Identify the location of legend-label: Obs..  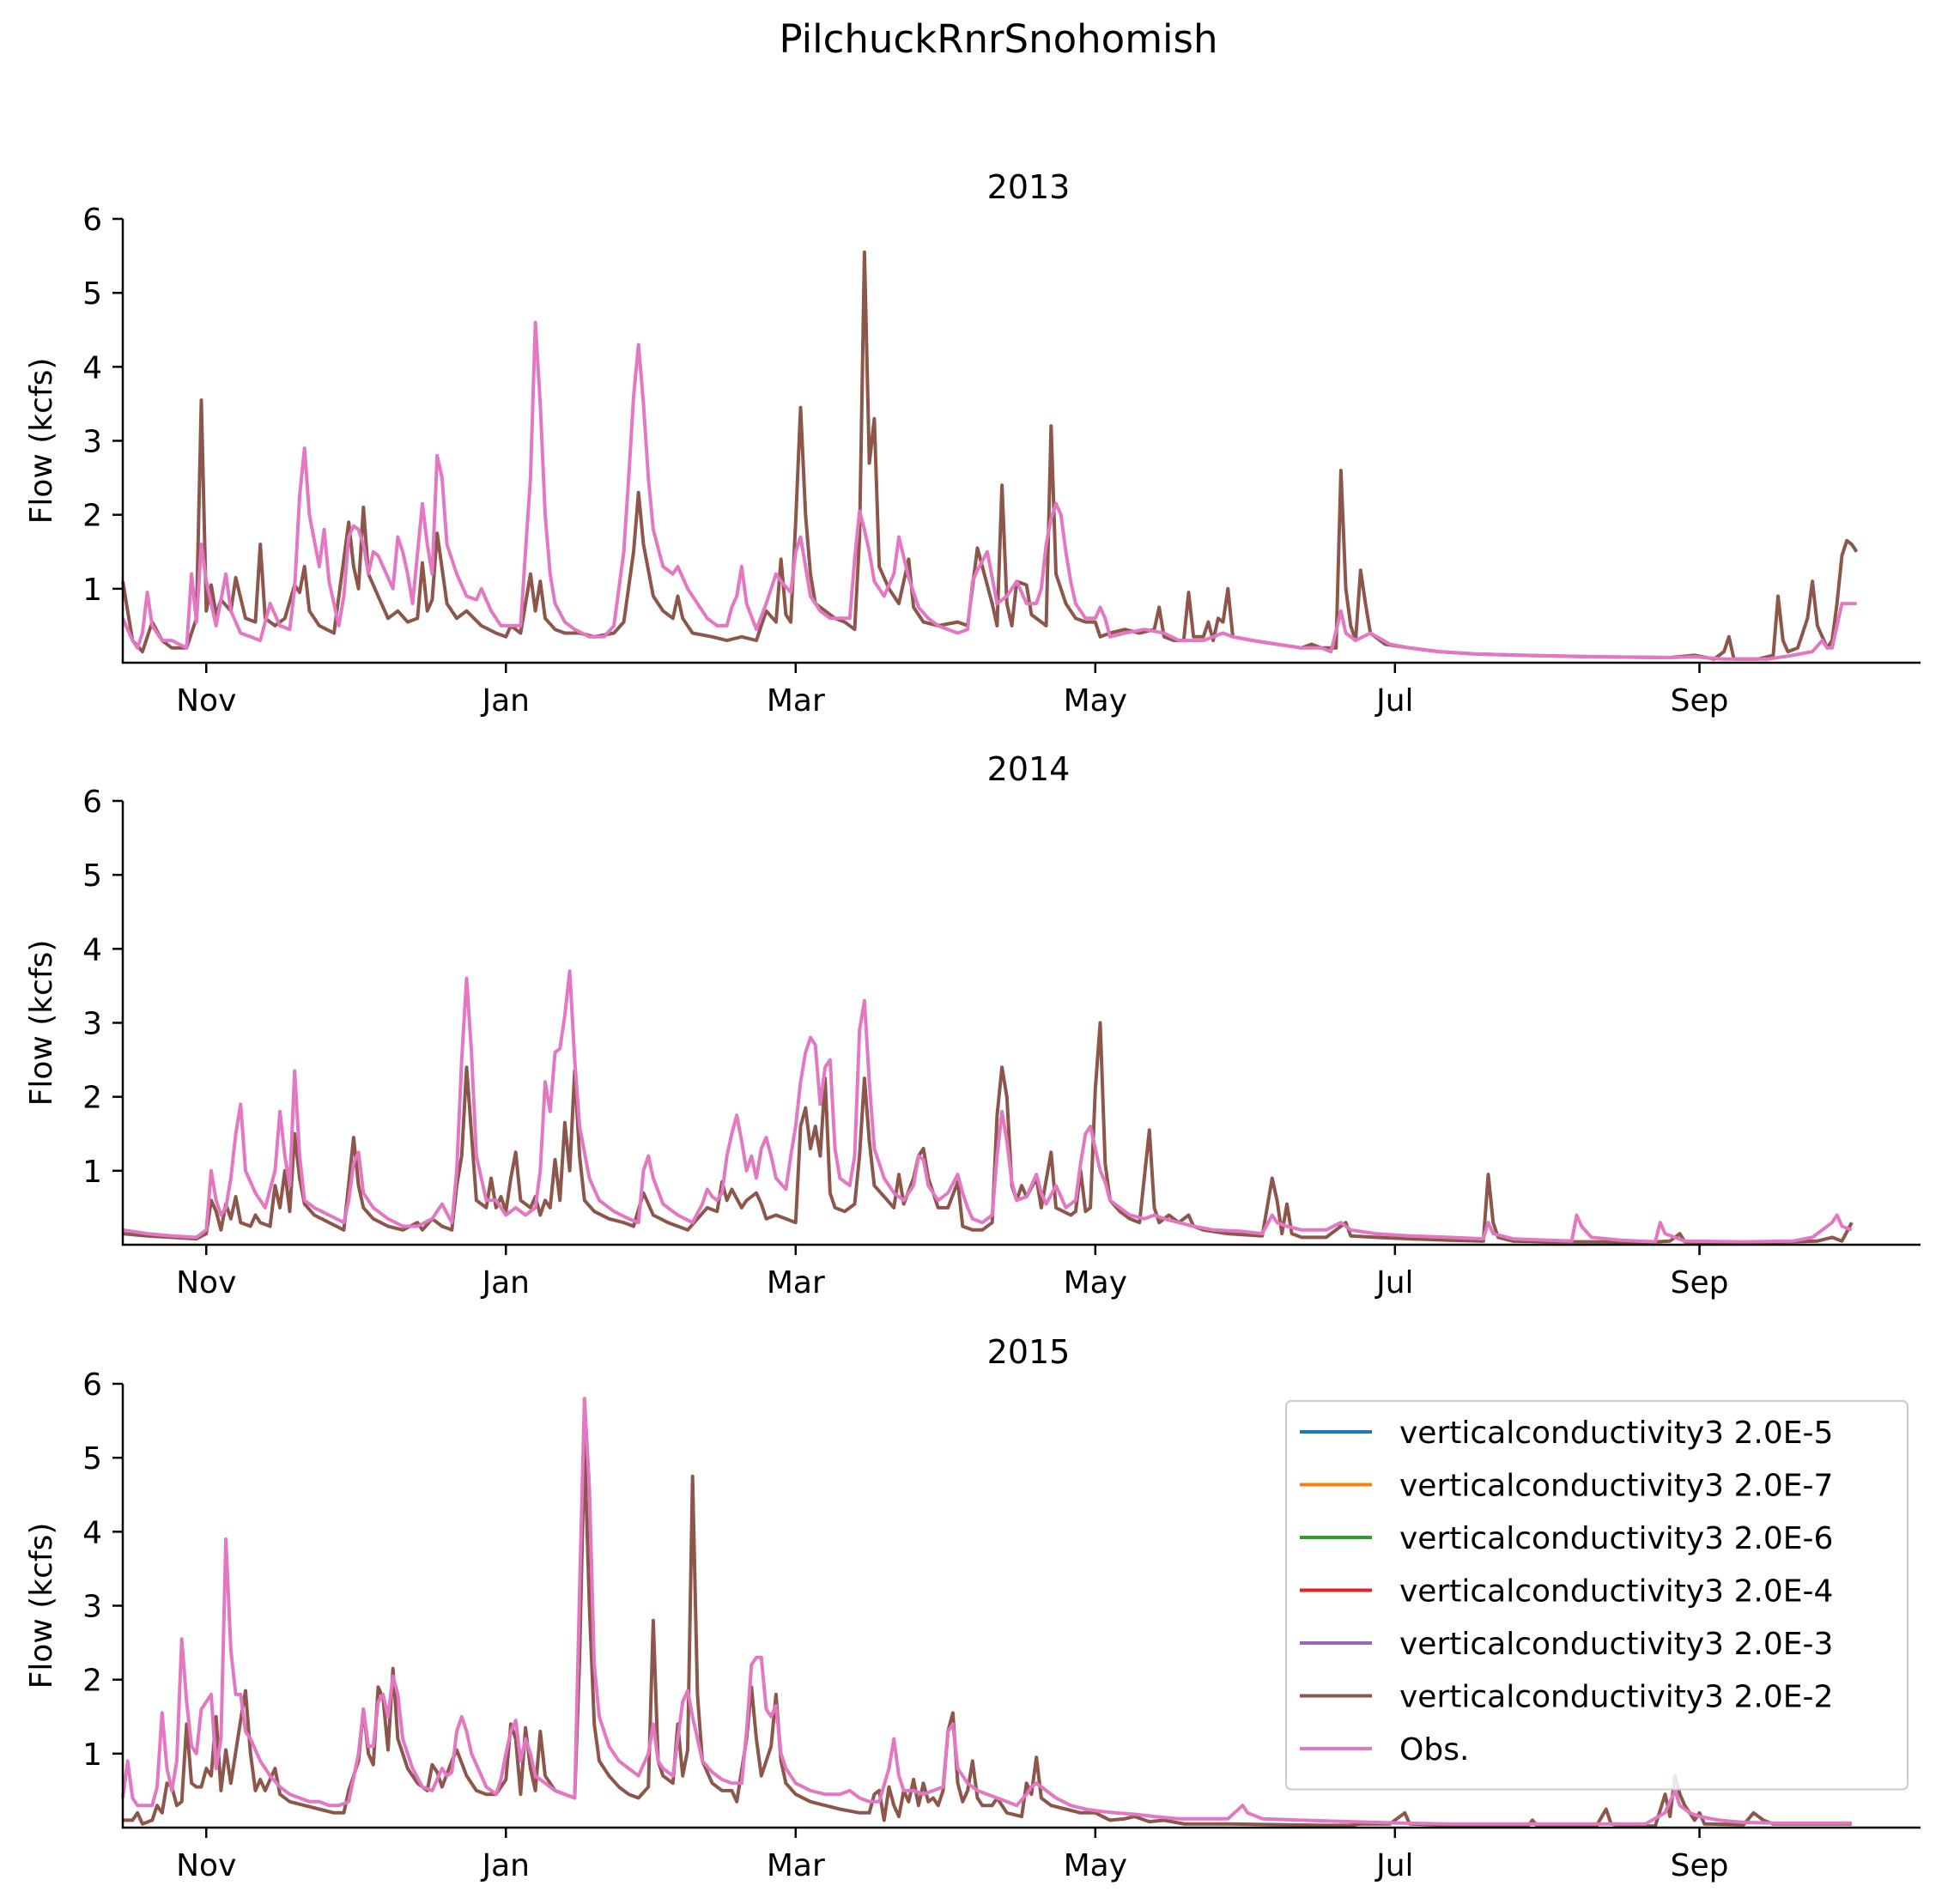
(1434, 1750).